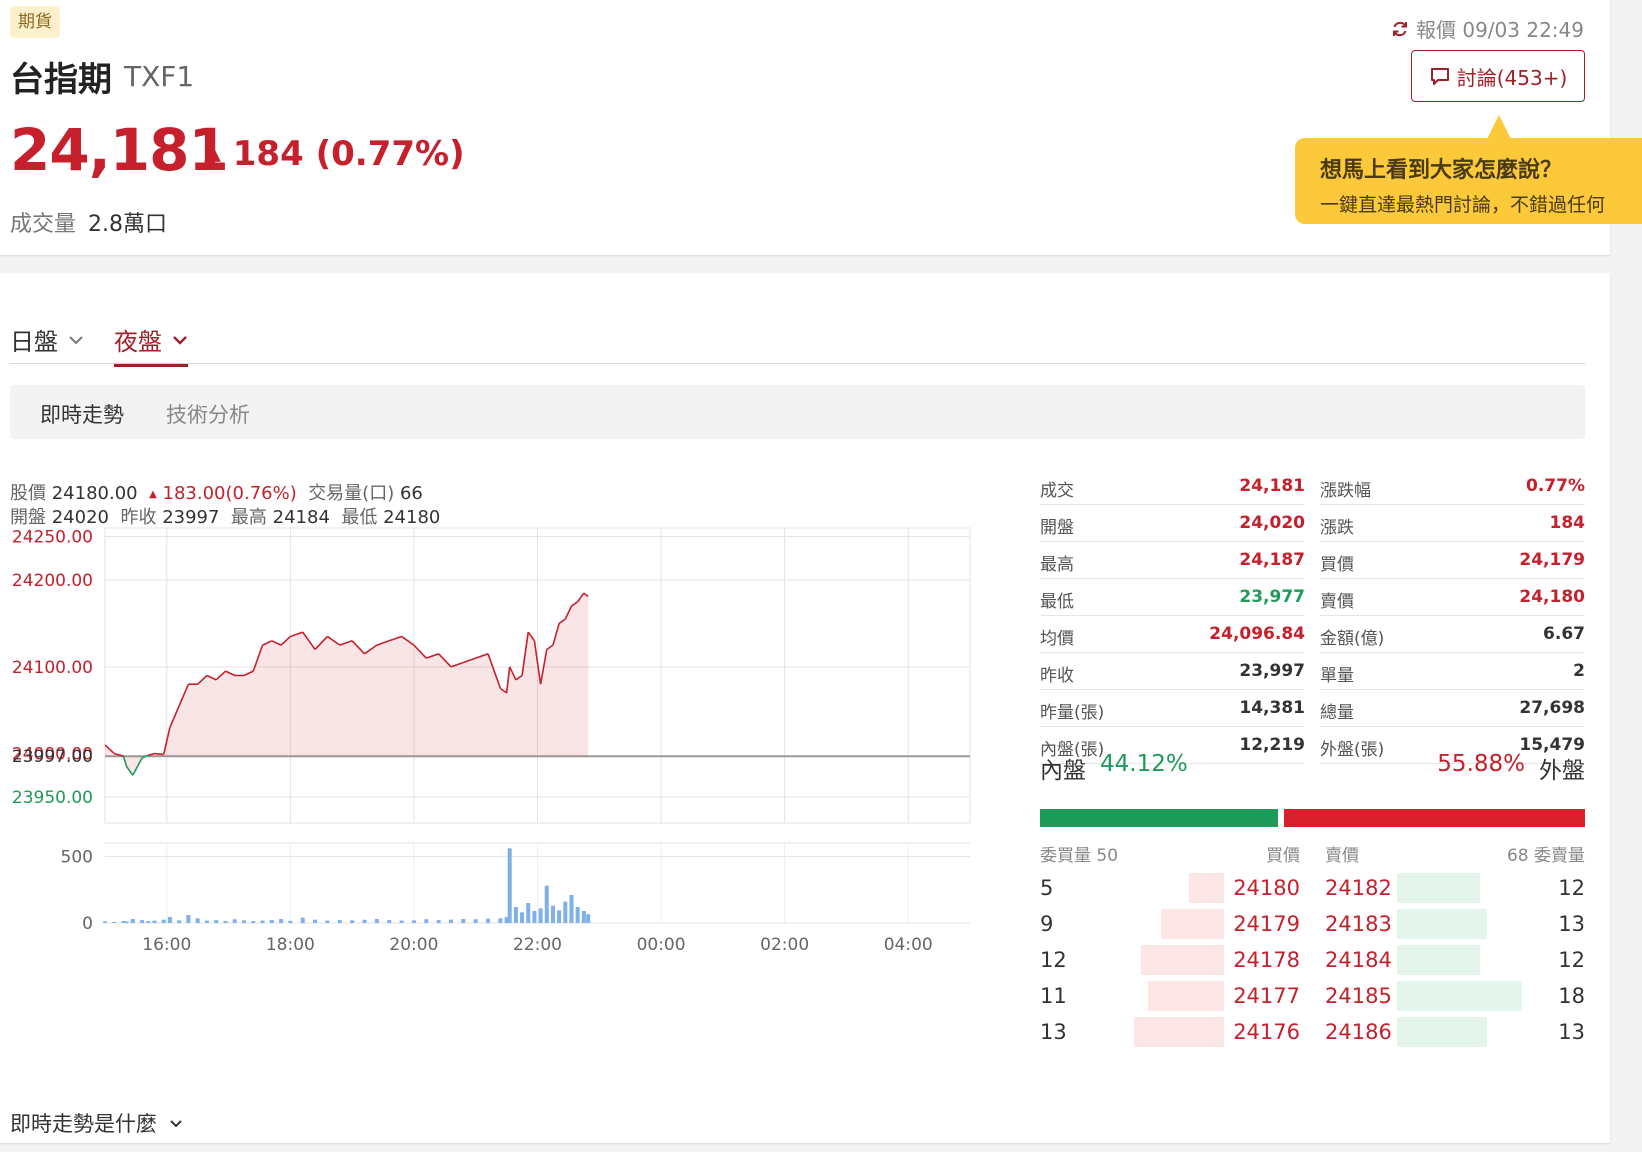  Describe the element at coordinates (1345, 491) in the screenshot. I see `stat-label: 漲跌幅` at that location.